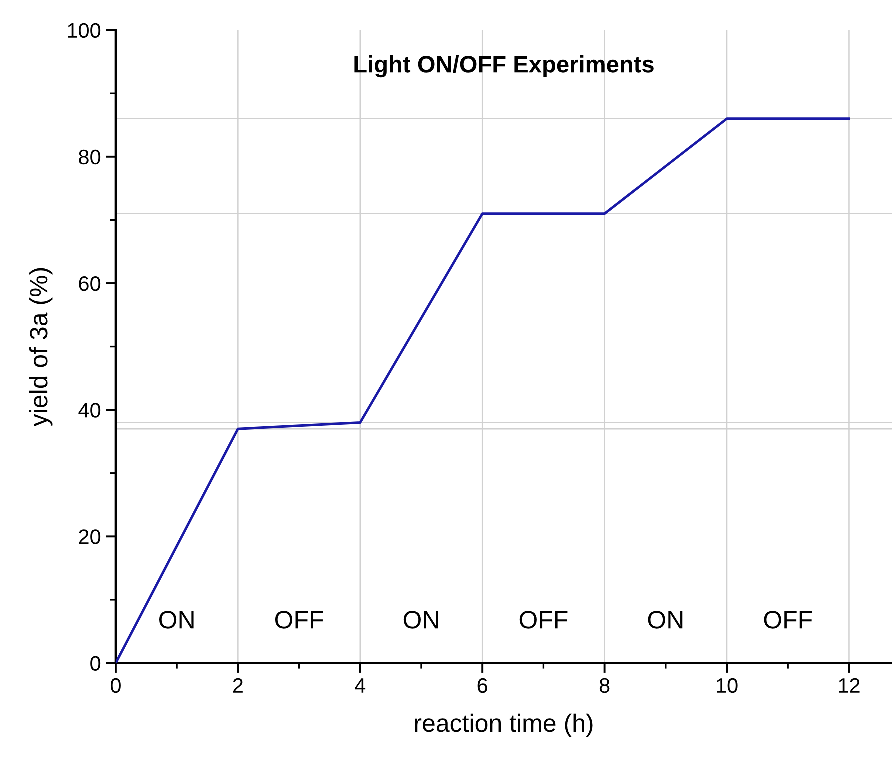 The height and width of the screenshot is (758, 892). I want to click on y-tick-label: 80, so click(90, 157).